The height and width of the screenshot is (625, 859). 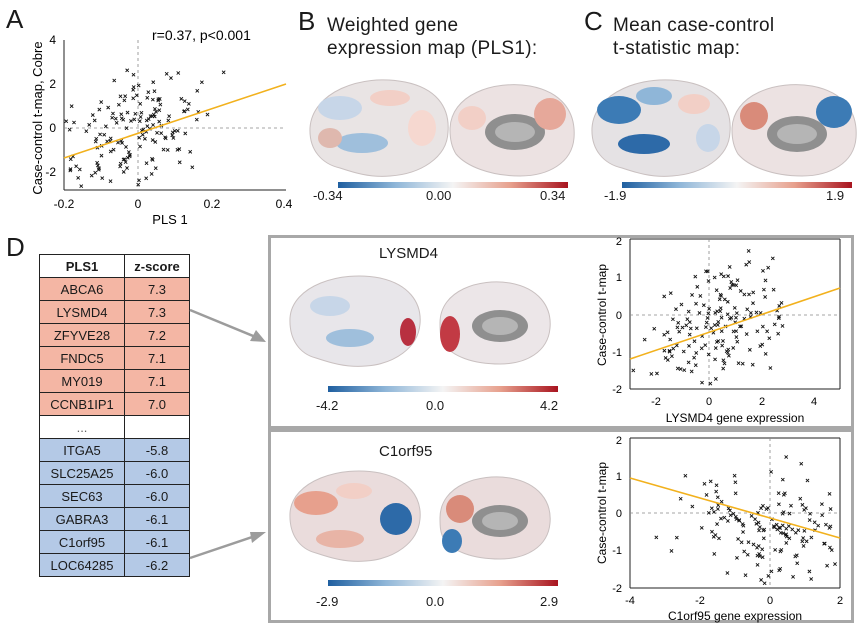 I want to click on gene-name-lysmd4: LYSMD4, so click(x=408, y=253).